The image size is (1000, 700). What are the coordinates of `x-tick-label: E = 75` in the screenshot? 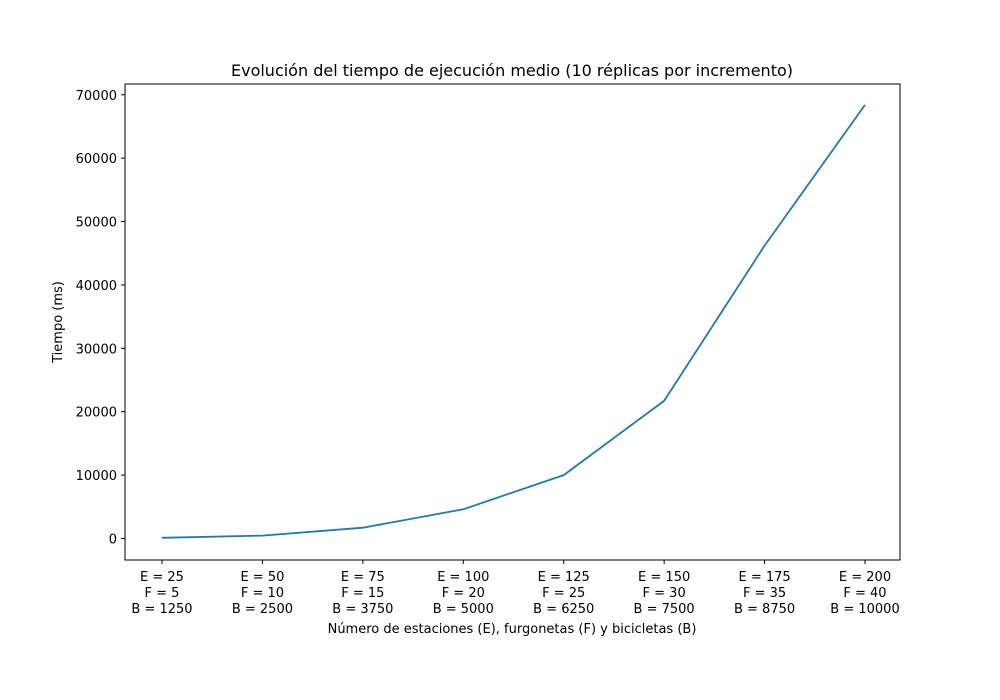 It's located at (363, 577).